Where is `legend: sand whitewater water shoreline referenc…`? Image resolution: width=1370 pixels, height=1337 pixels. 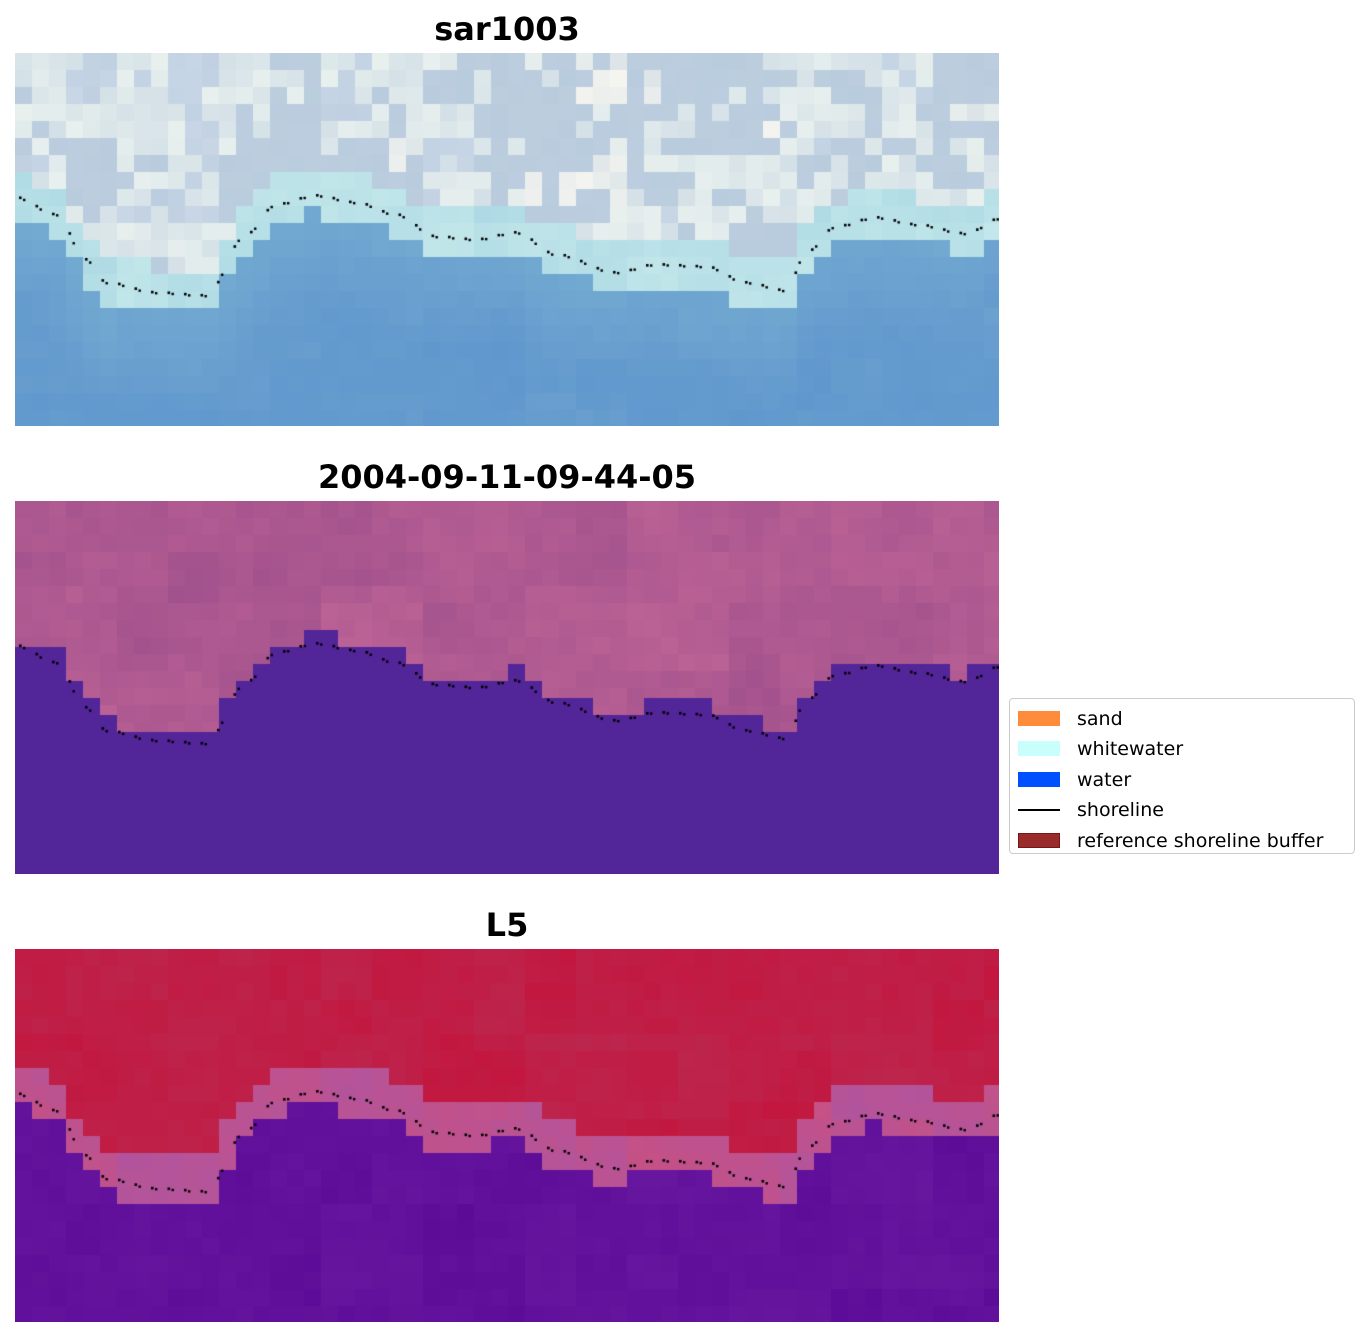 legend: sand whitewater water shoreline referenc… is located at coordinates (1182, 776).